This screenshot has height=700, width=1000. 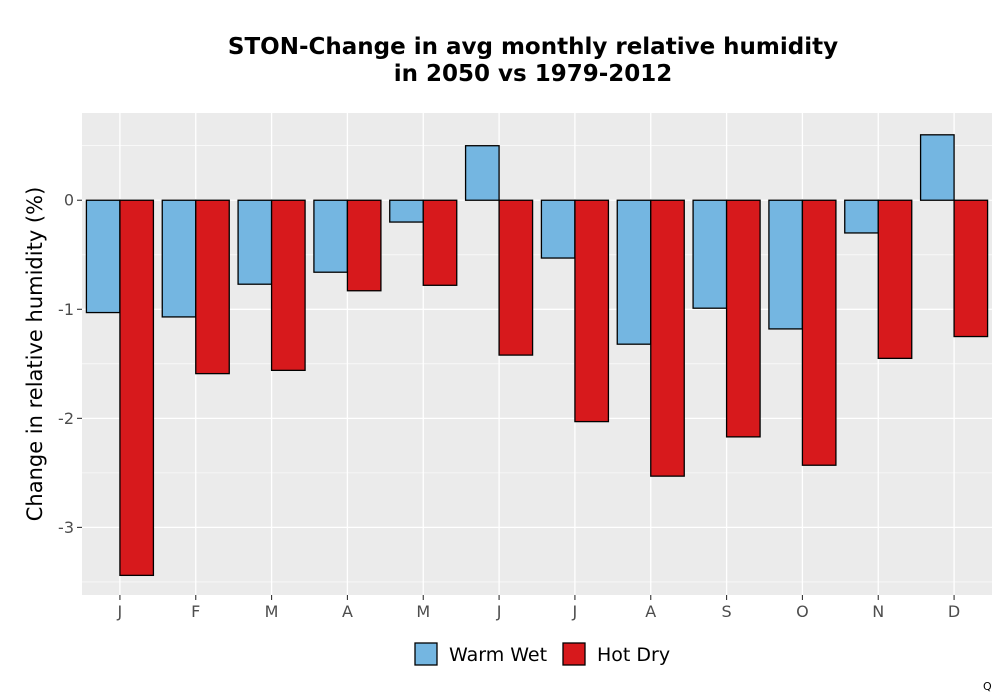 What do you see at coordinates (533, 74) in the screenshot?
I see `chart-title-line-2: in 2050 vs 1979-2012` at bounding box center [533, 74].